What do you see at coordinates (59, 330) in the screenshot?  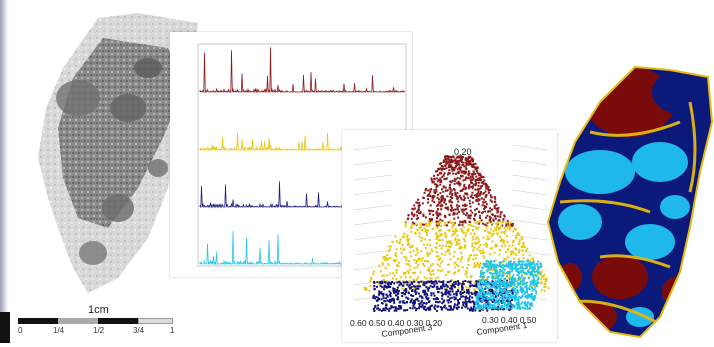 I see `scale-tick-label: 1/4` at bounding box center [59, 330].